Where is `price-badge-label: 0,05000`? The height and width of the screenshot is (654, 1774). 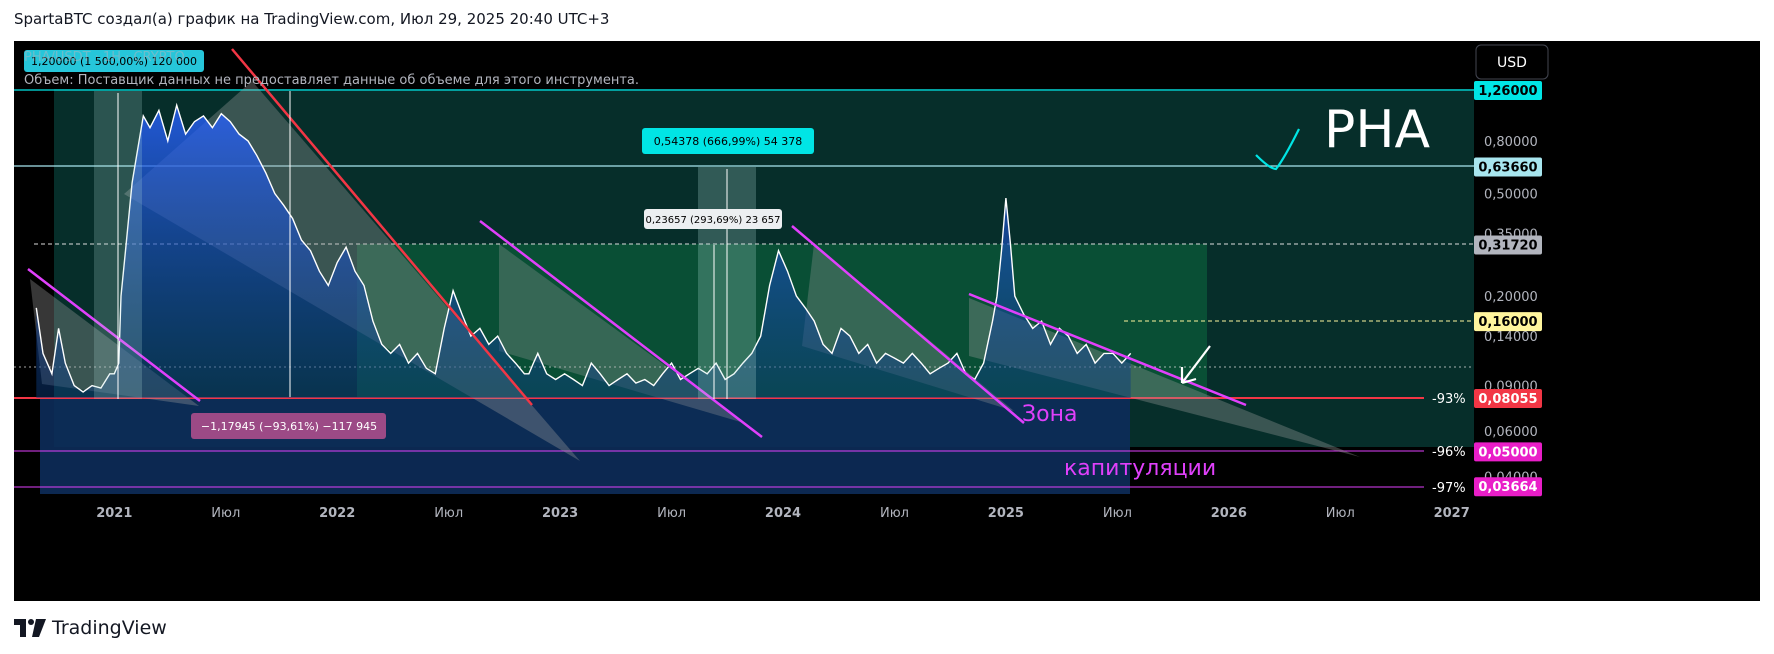 price-badge-label: 0,05000 is located at coordinates (1507, 452).